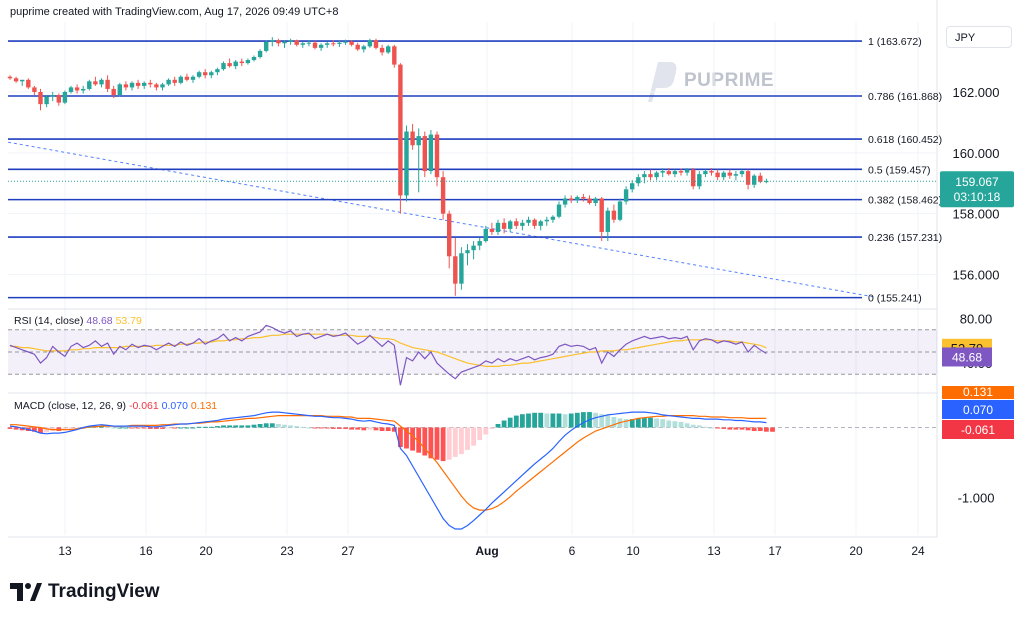 This screenshot has width=1024, height=617. Describe the element at coordinates (979, 37) in the screenshot. I see `currency-button: JPY` at that location.